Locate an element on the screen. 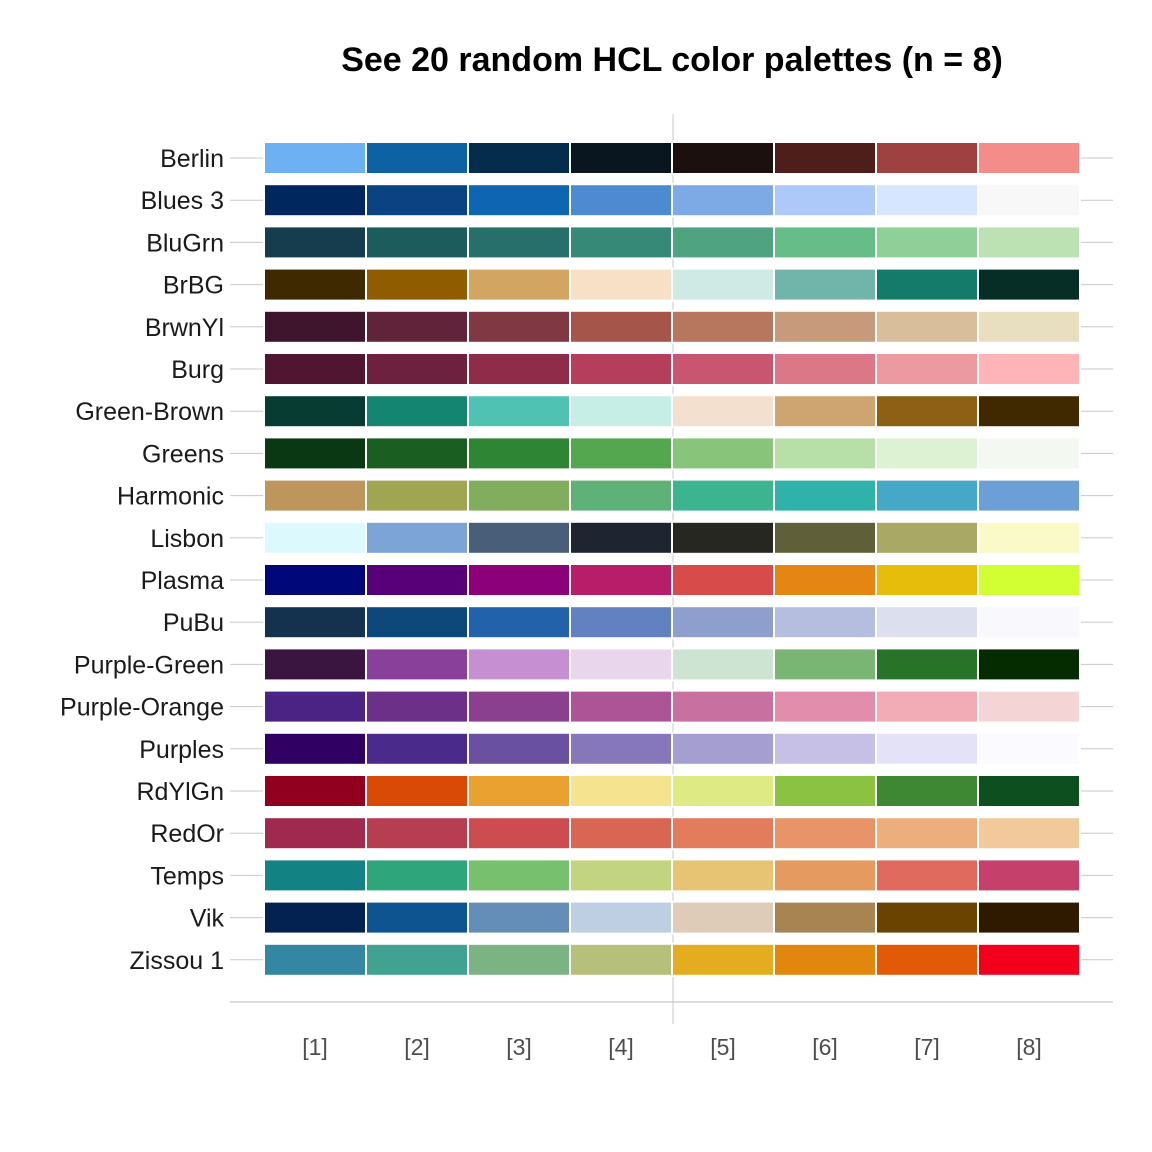 The height and width of the screenshot is (1152, 1152). x-tick-label: [8] is located at coordinates (1029, 1047).